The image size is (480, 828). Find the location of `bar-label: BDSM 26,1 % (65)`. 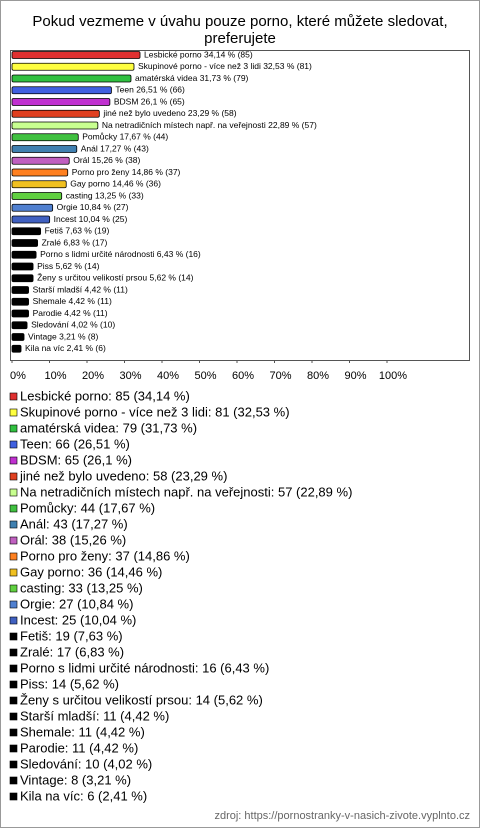

bar-label: BDSM 26,1 % (65) is located at coordinates (149, 101).